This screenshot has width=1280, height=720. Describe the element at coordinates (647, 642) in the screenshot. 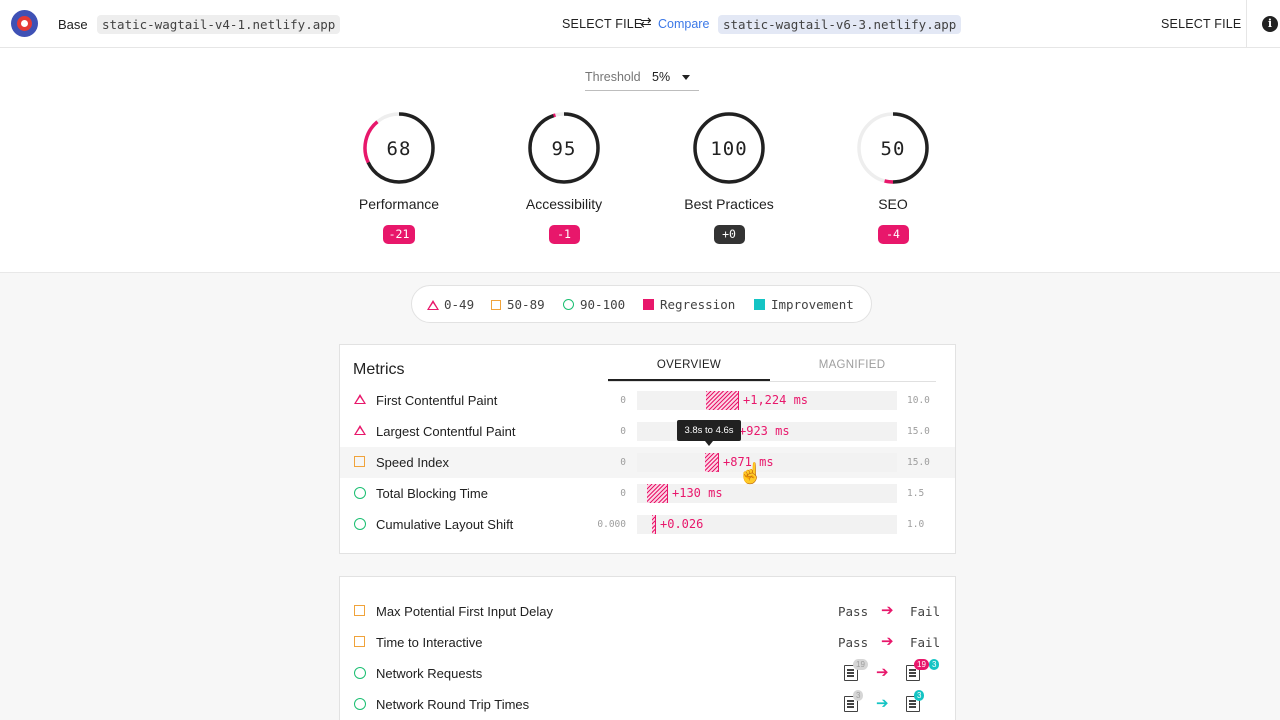

I see `diagnostic-row: Time to Interactive Pass ➔ Fail` at that location.